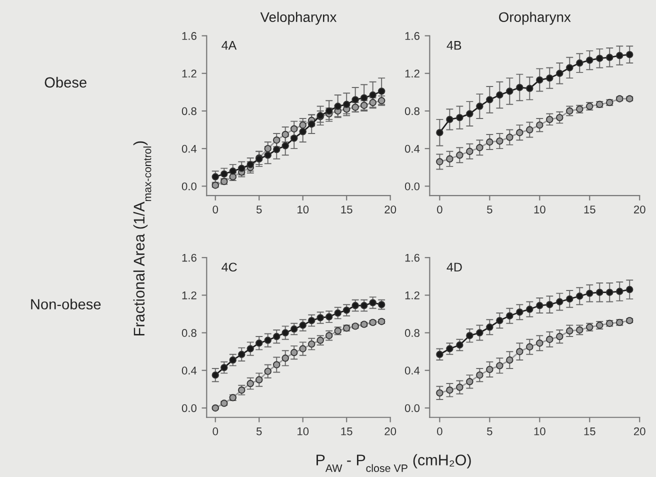  What do you see at coordinates (535, 18) in the screenshot?
I see `chart-title: Oropharynx` at bounding box center [535, 18].